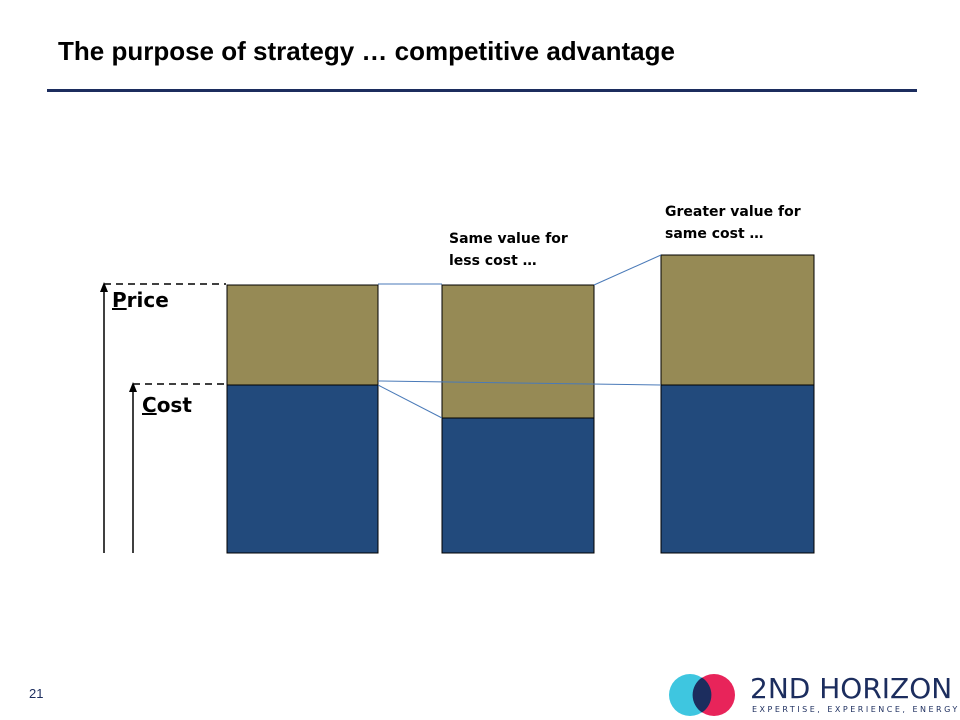 The image size is (960, 720). What do you see at coordinates (856, 709) in the screenshot?
I see `logo-tagline: EXPERTISE, EXPERIENCE, ENERGY` at bounding box center [856, 709].